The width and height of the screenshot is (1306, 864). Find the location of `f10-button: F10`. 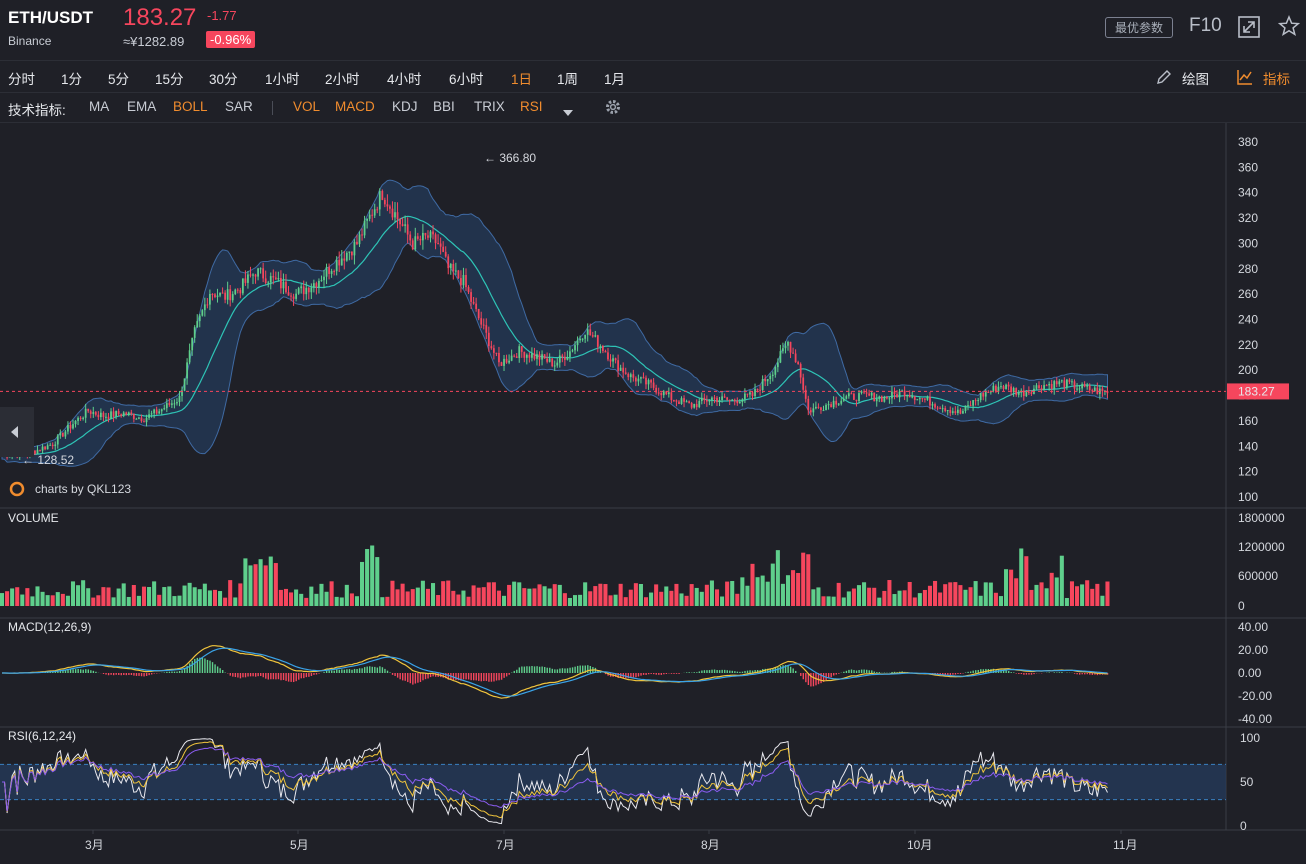

f10-button: F10 is located at coordinates (1205, 25).